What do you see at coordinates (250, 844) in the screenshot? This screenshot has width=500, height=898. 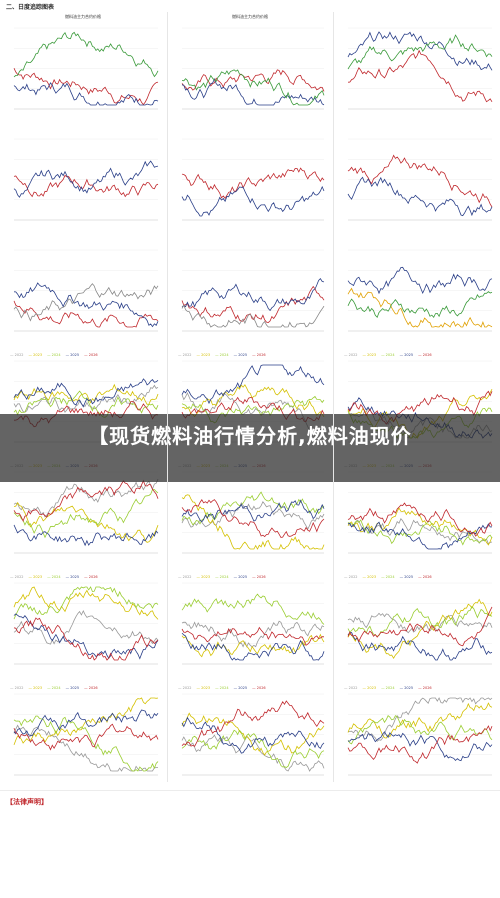 I see `legal-disclaimer: 【法律声明】` at bounding box center [250, 844].